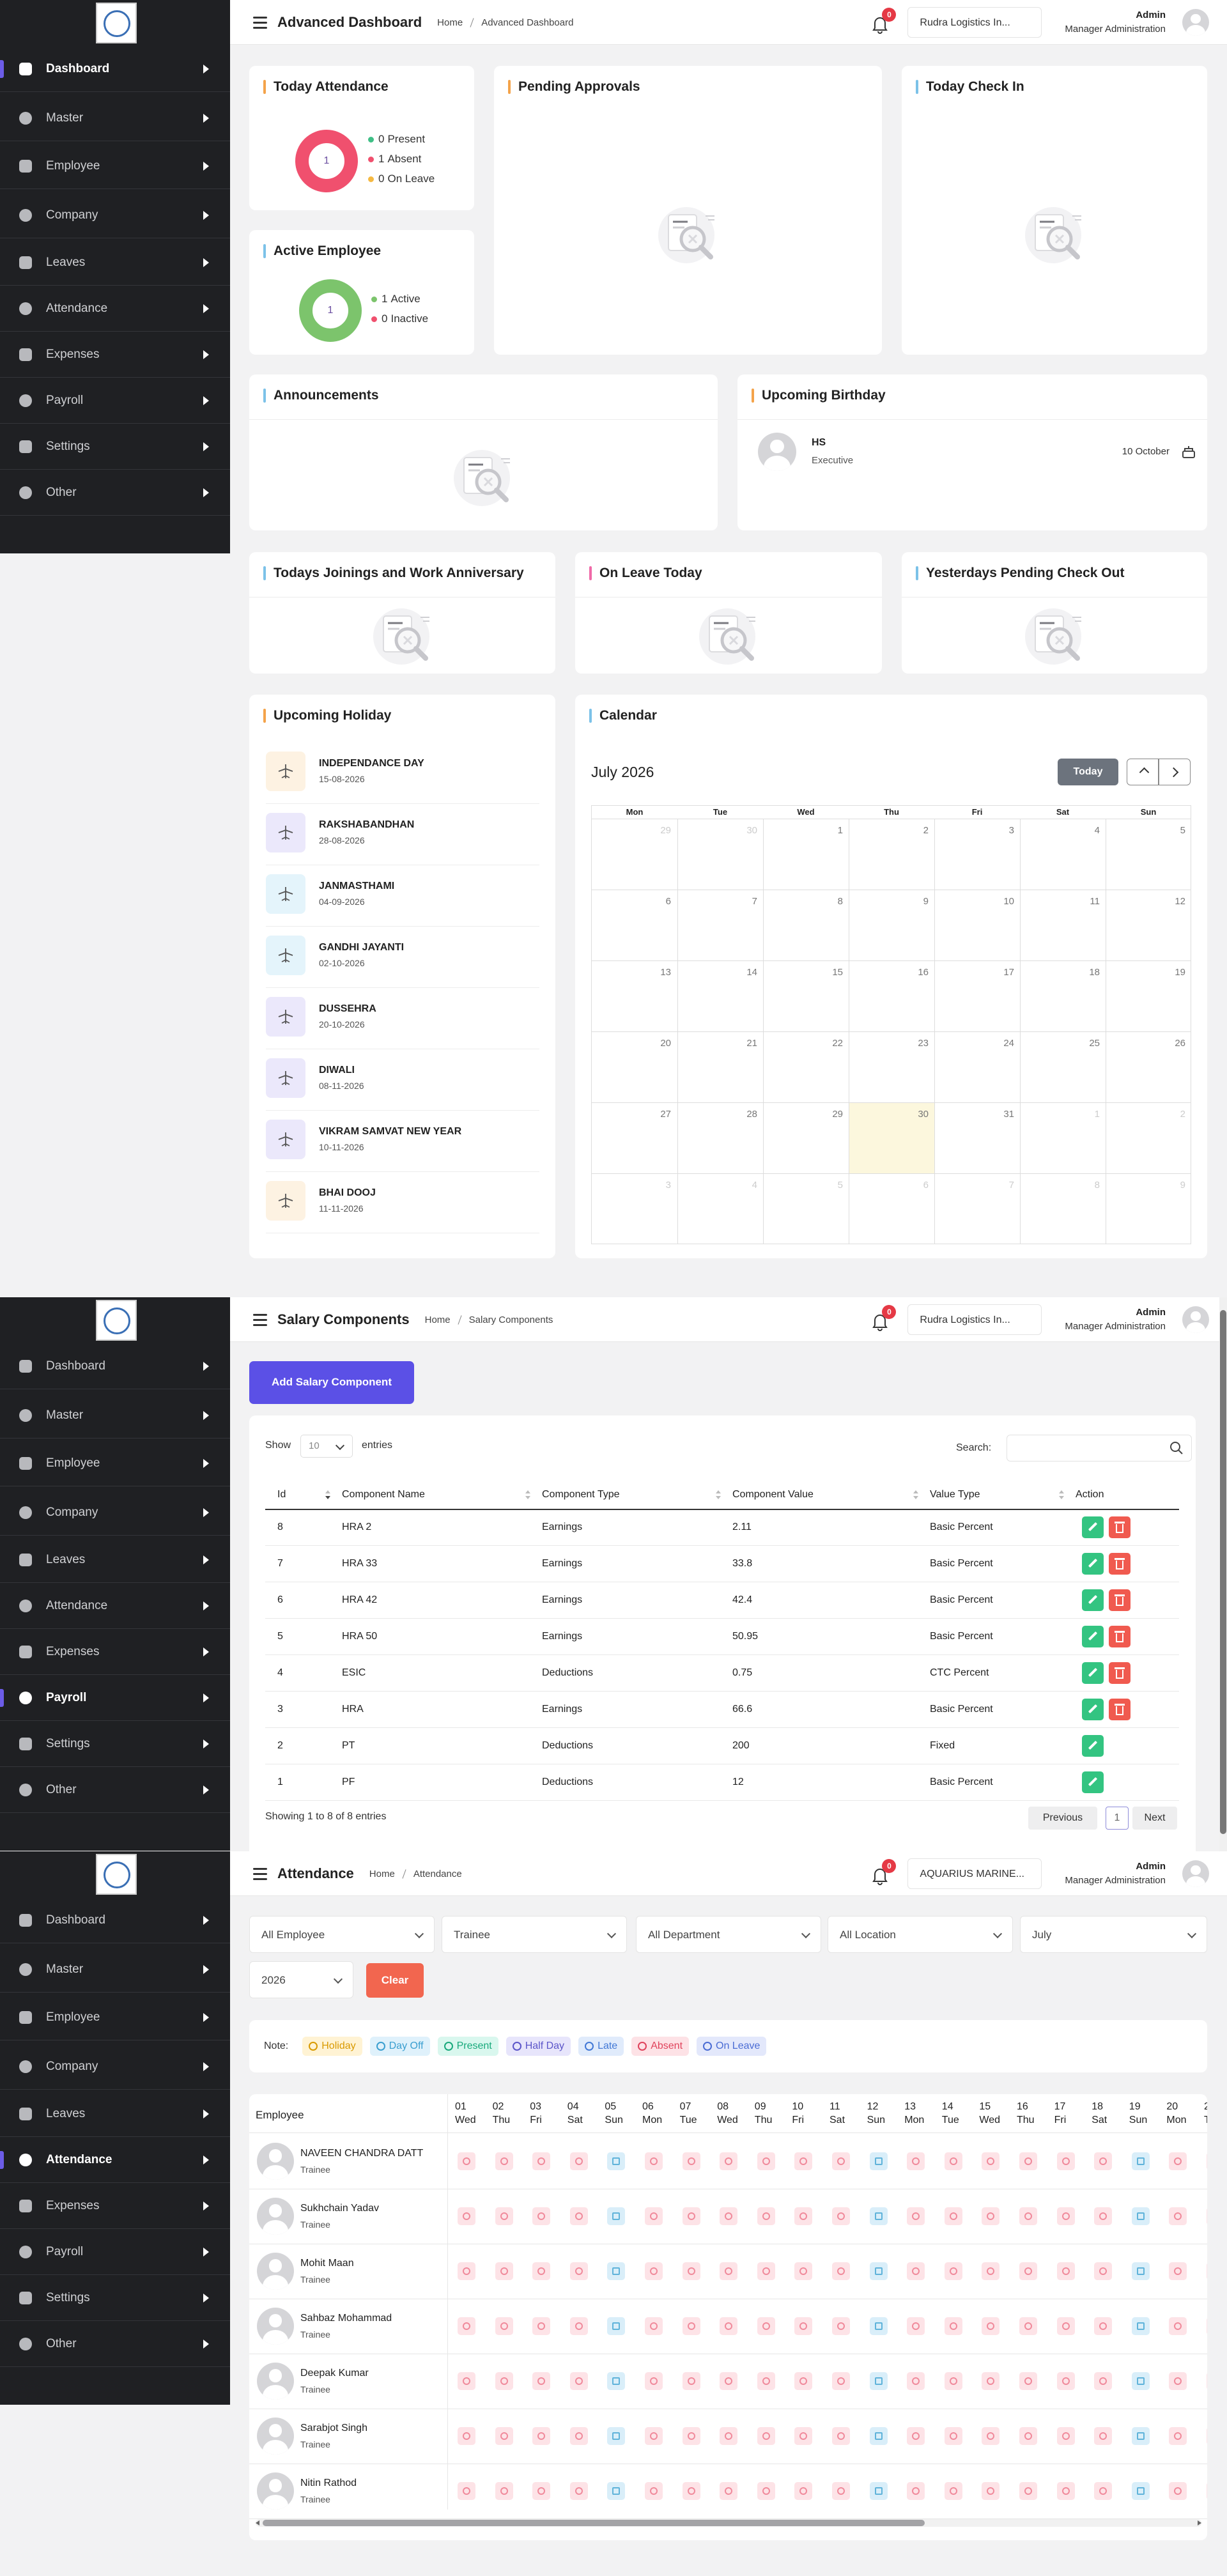  Describe the element at coordinates (115, 2160) in the screenshot. I see `menu-item: Attendance` at that location.